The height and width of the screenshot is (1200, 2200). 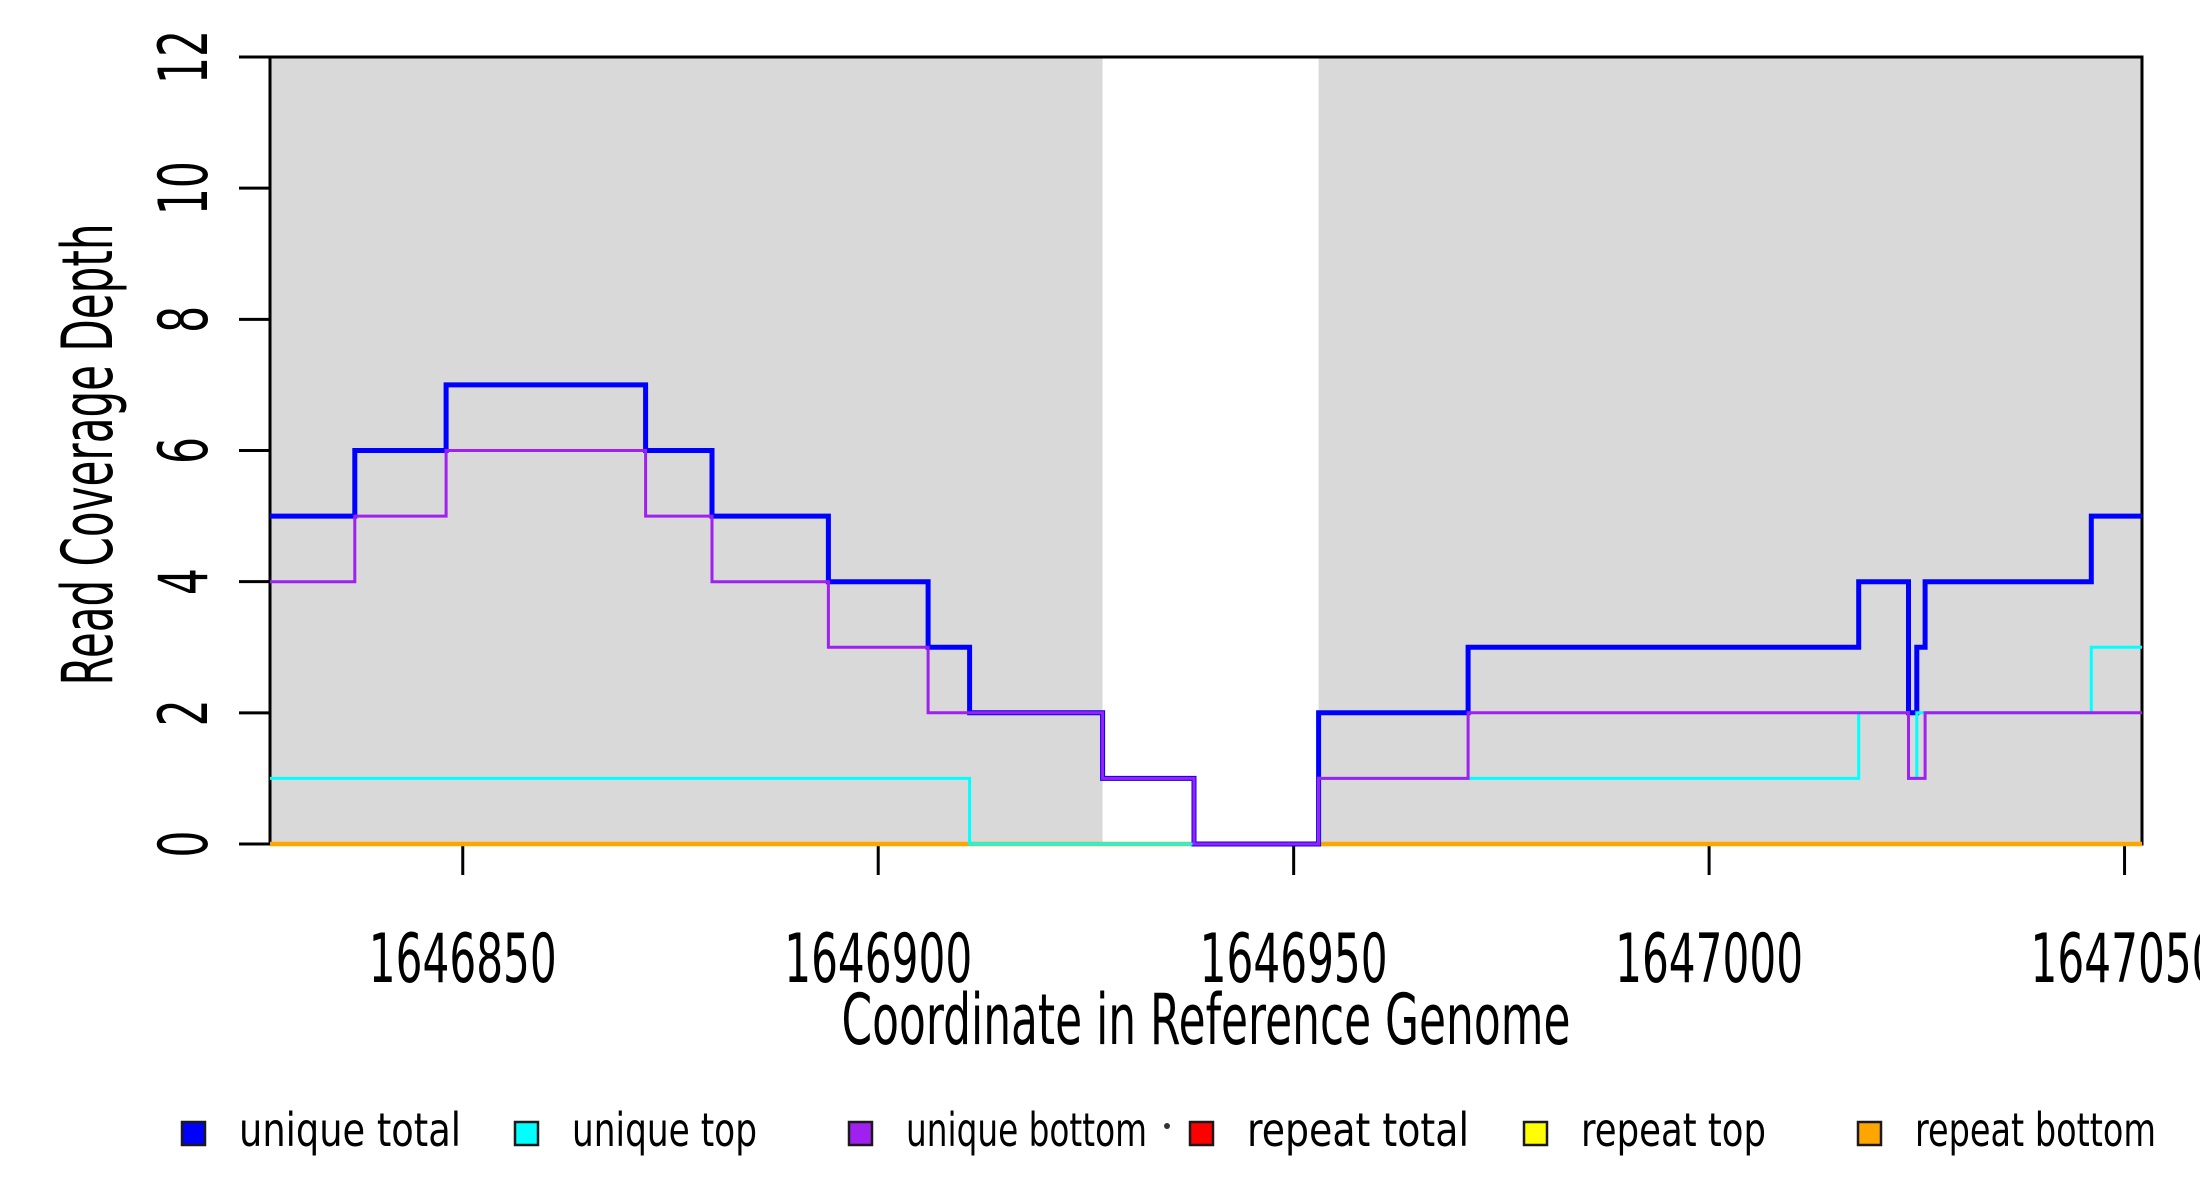 What do you see at coordinates (526, 1133) in the screenshot?
I see `legend-marker-unique-top` at bounding box center [526, 1133].